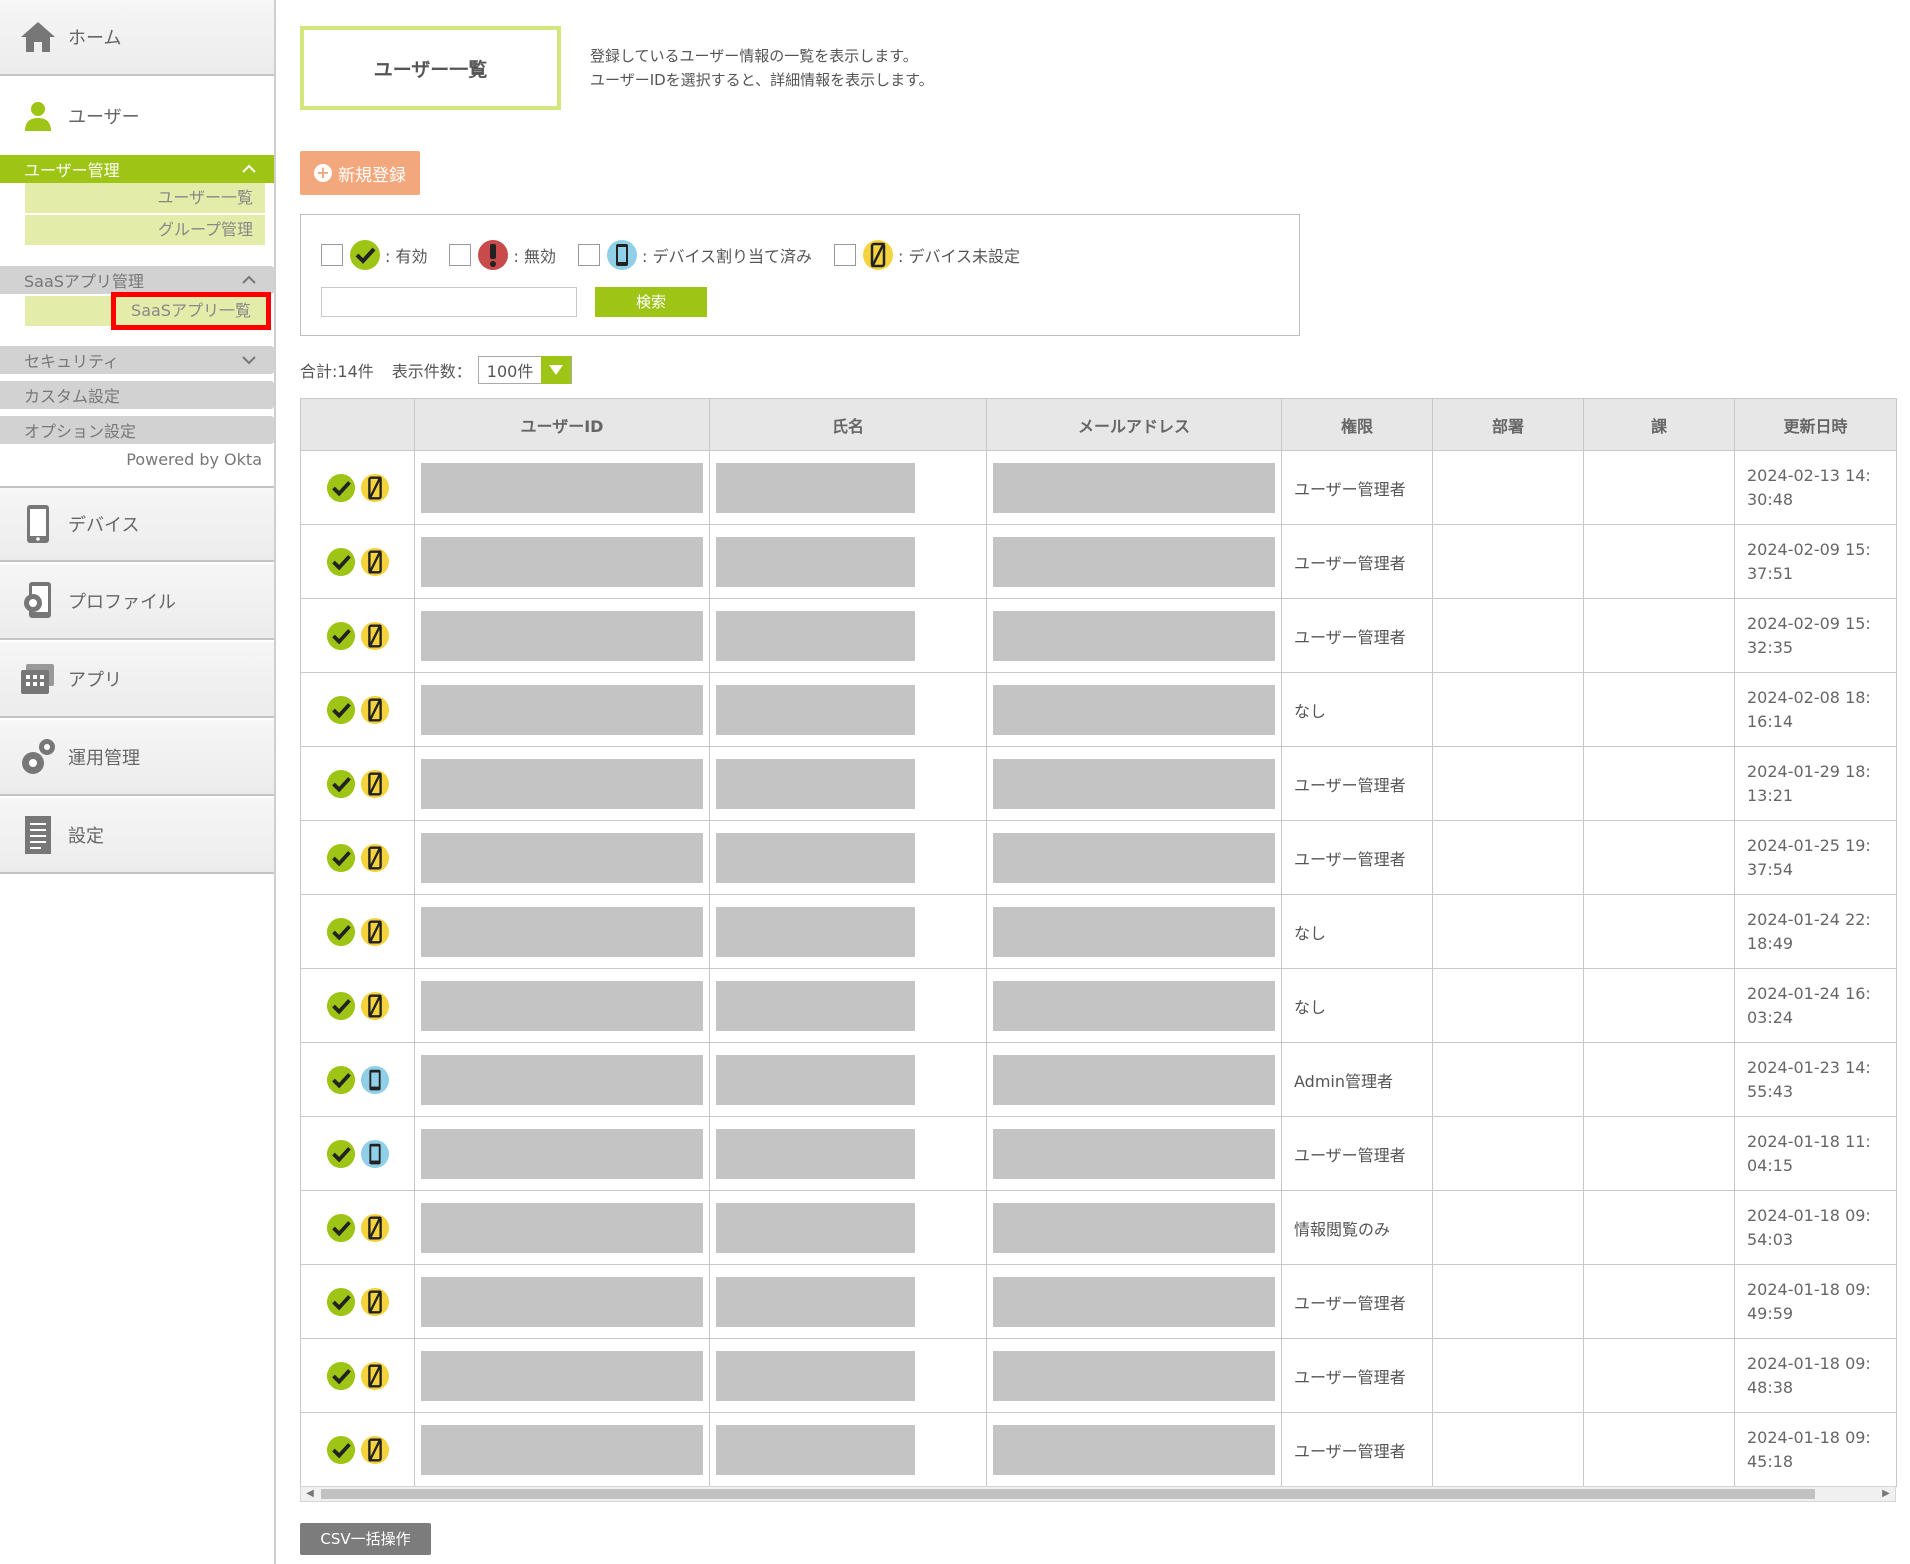  Describe the element at coordinates (365, 1539) in the screenshot. I see `csv-bulk-button: CSV一括操作` at that location.